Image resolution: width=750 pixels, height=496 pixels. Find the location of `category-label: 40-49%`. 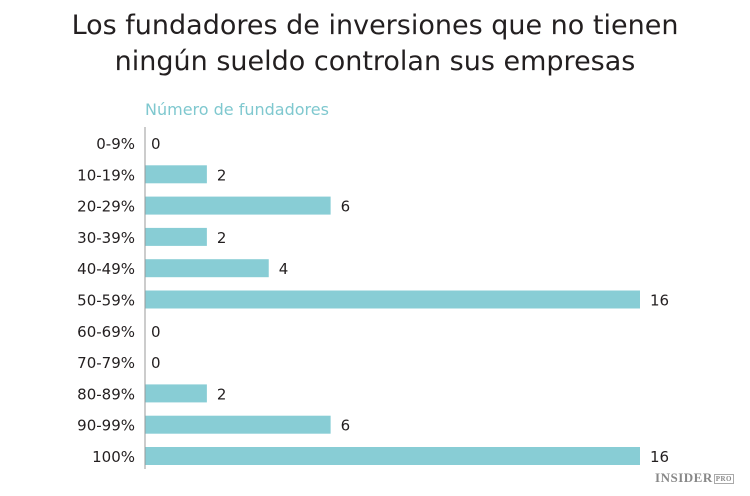

category-label: 40-49% is located at coordinates (106, 269).